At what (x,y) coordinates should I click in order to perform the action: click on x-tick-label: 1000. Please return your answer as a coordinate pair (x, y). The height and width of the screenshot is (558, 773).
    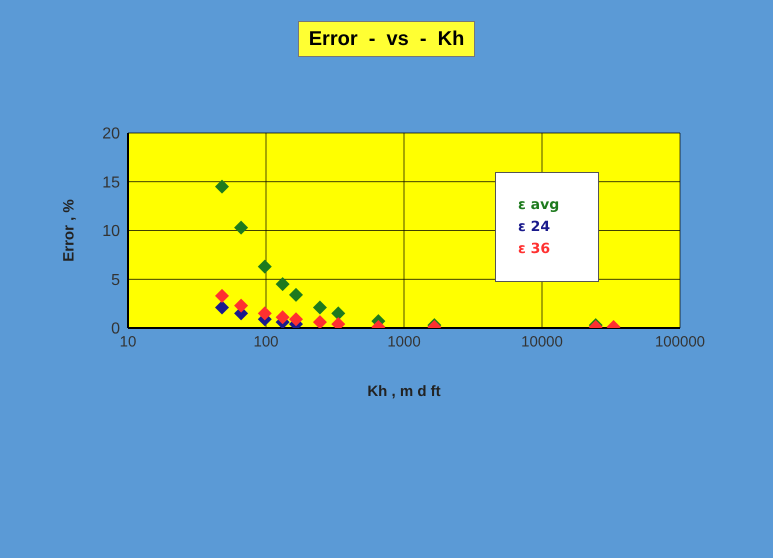
    Looking at the image, I should click on (404, 342).